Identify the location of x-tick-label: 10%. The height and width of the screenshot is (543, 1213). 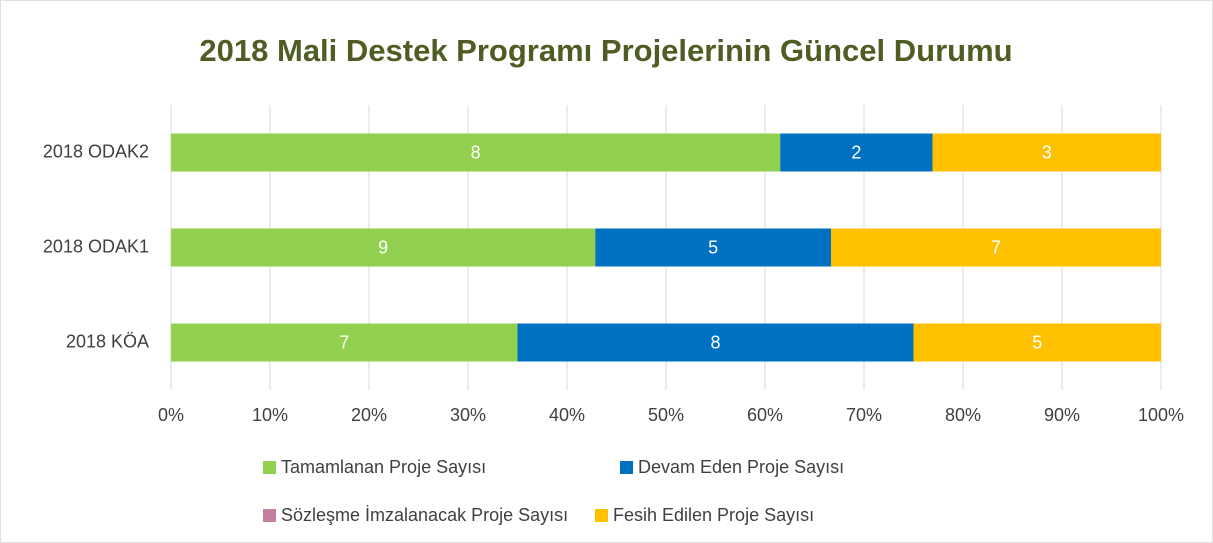
(270, 415).